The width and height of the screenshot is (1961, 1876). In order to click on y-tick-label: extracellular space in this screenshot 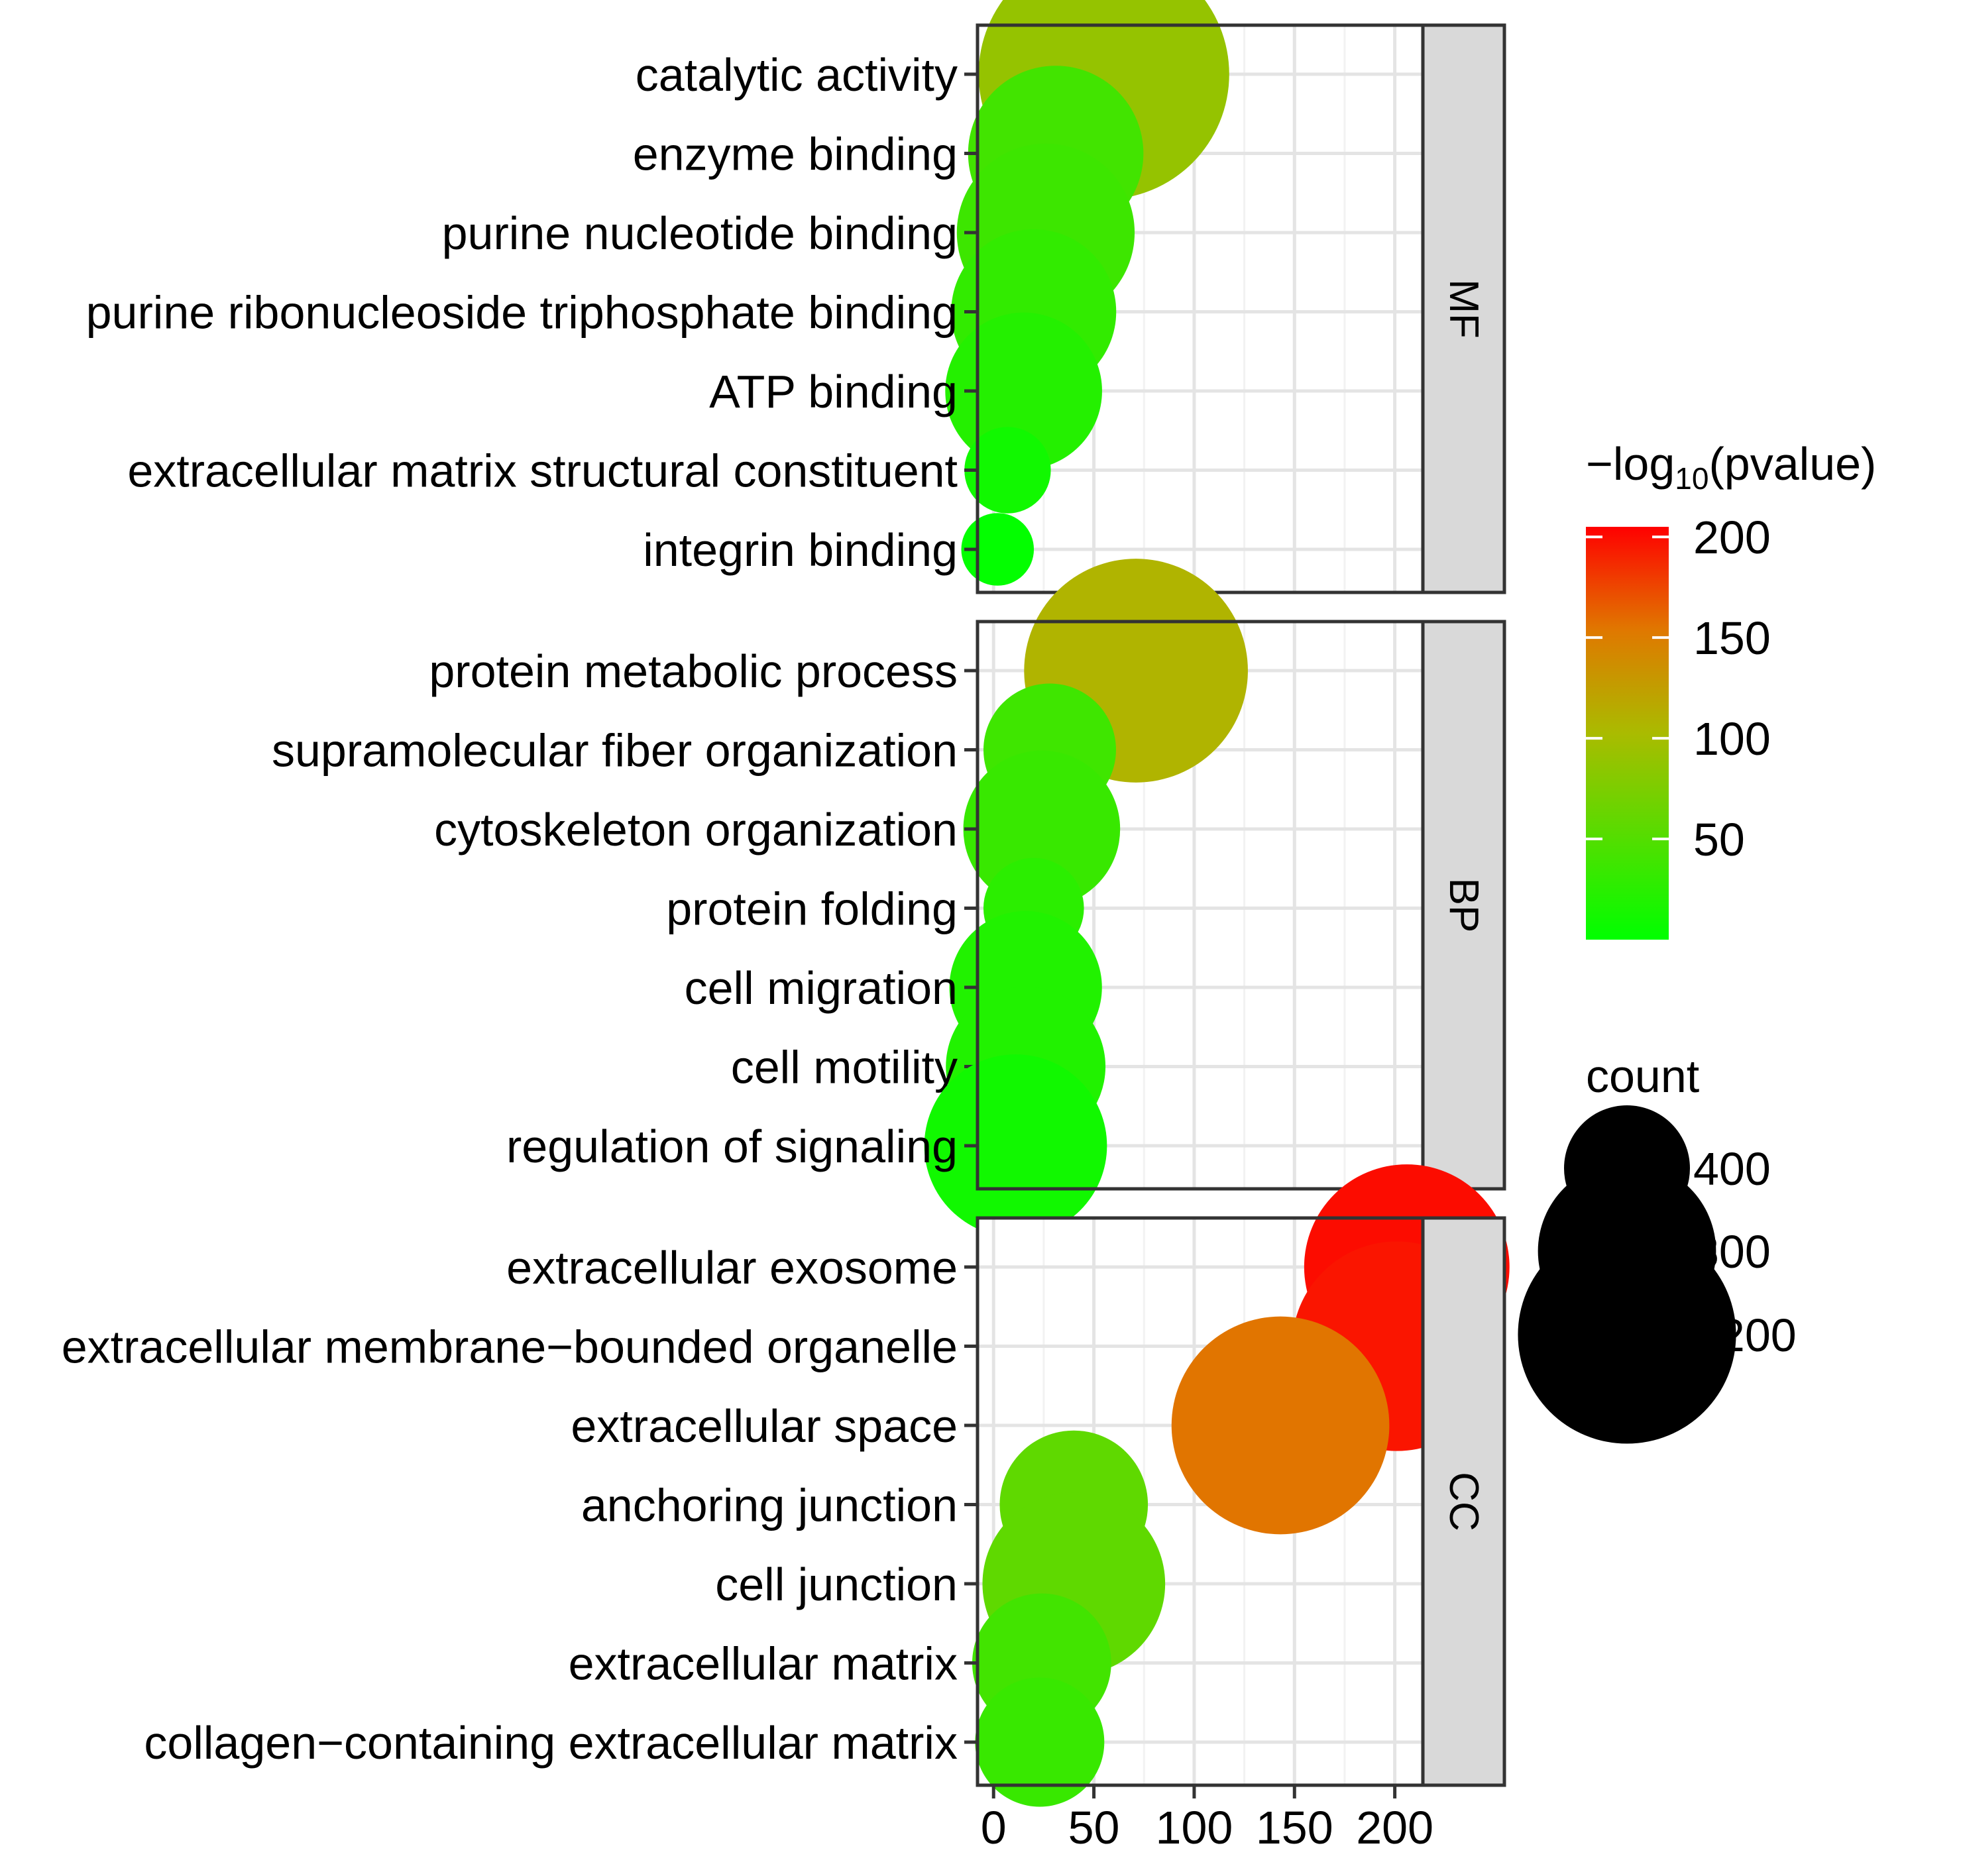, I will do `click(765, 1426)`.